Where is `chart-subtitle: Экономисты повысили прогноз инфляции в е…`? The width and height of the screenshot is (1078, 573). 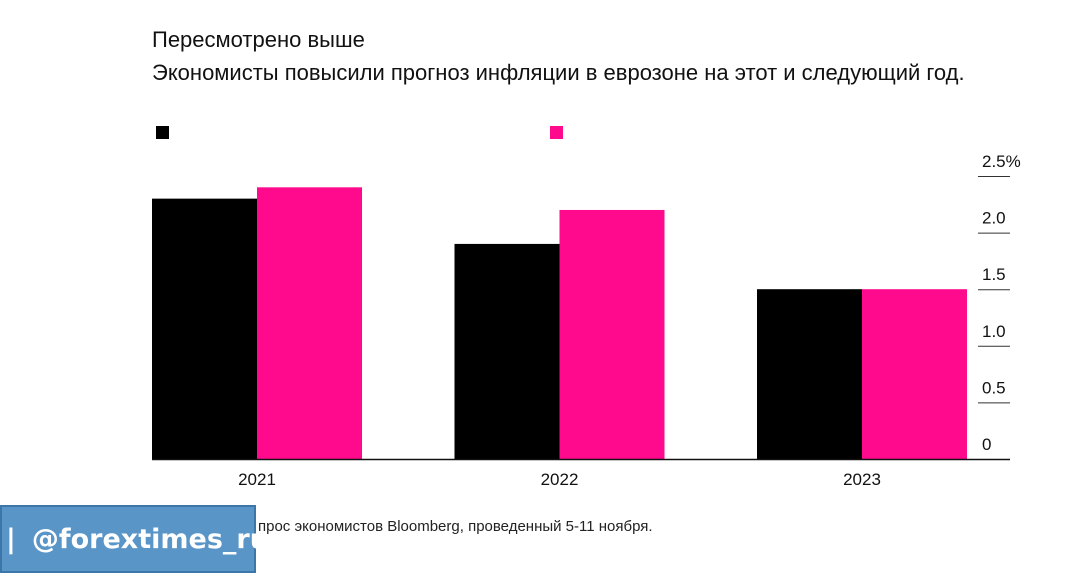 chart-subtitle: Экономисты повысили прогноз инфляции в е… is located at coordinates (558, 72).